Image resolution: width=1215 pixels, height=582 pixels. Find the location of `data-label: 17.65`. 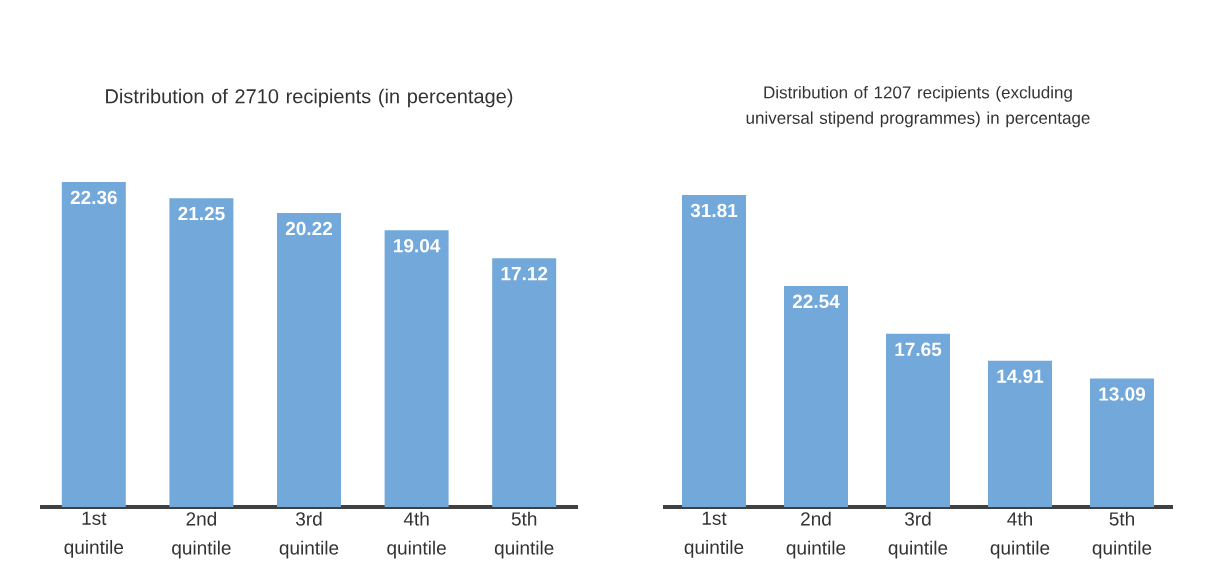

data-label: 17.65 is located at coordinates (918, 349).